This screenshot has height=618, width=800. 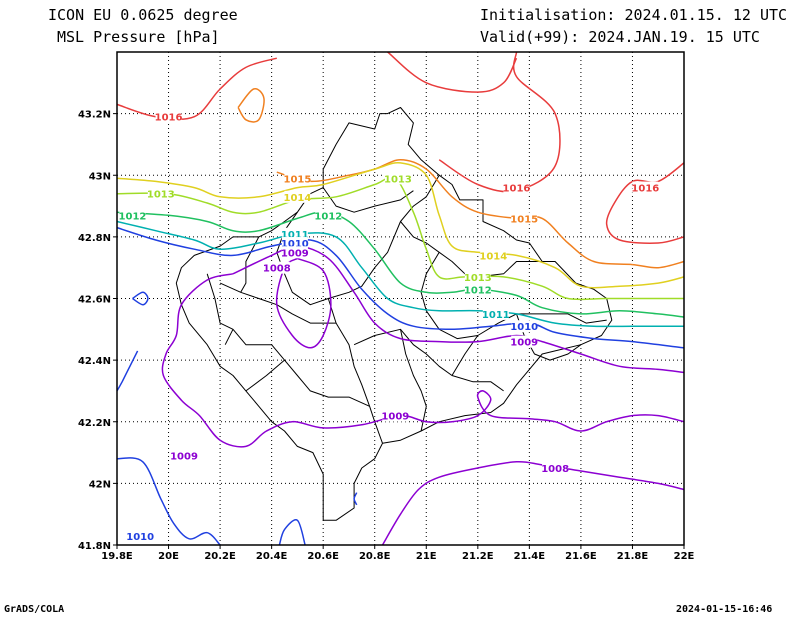 I want to click on x-tick-label: 22E, so click(x=684, y=556).